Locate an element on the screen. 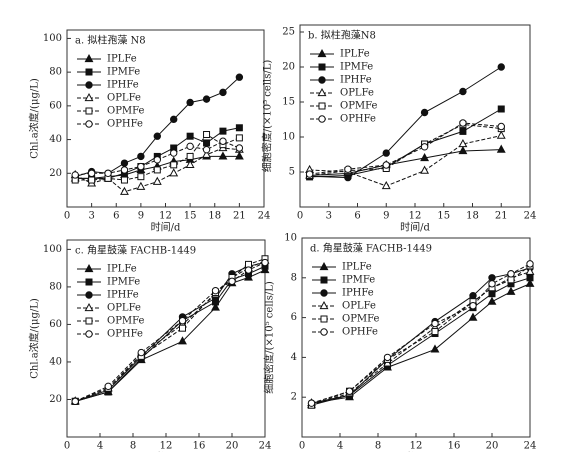  x-tick-label: 6 is located at coordinates (357, 216).